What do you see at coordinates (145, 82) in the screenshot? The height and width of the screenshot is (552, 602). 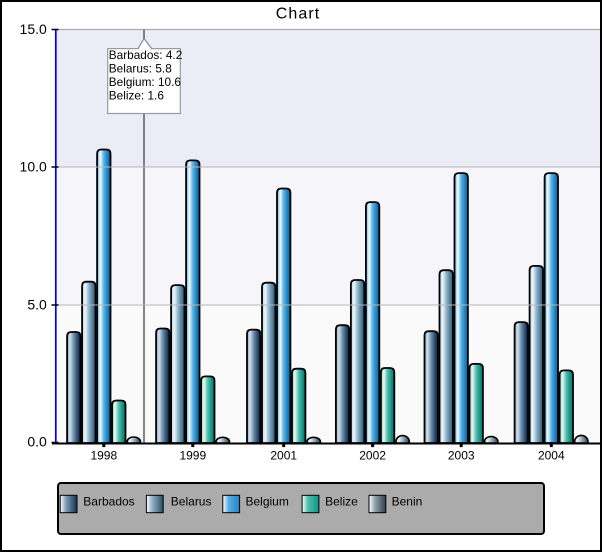 I see `svg-text: Belgium: 10.6` at bounding box center [145, 82].